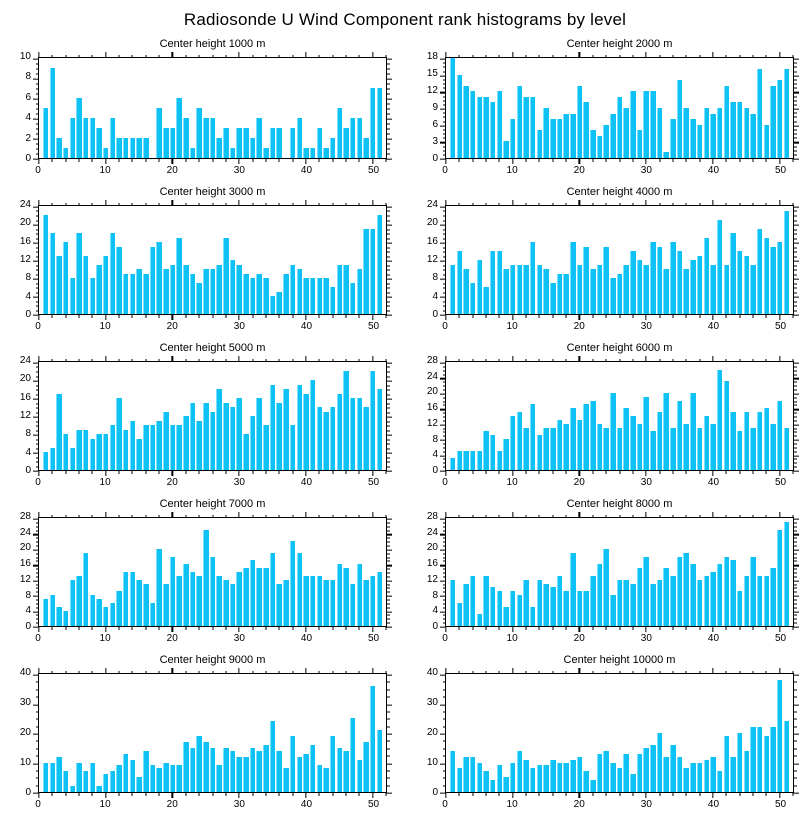 This screenshot has width=810, height=824. Describe the element at coordinates (646, 804) in the screenshot. I see `x-tick-label: 30` at that location.